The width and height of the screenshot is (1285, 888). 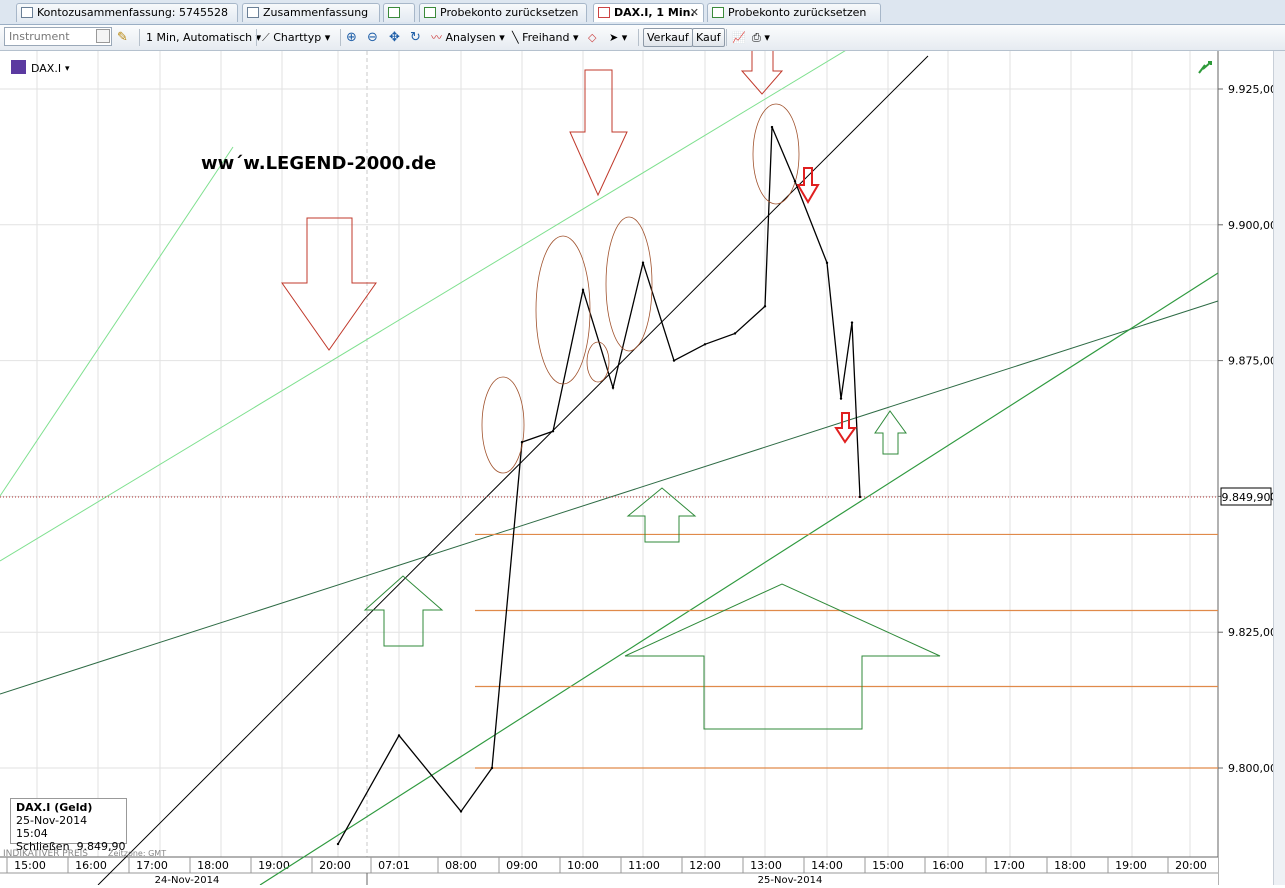 I want to click on current-price-label: 9.849,90, so click(x=1246, y=497).